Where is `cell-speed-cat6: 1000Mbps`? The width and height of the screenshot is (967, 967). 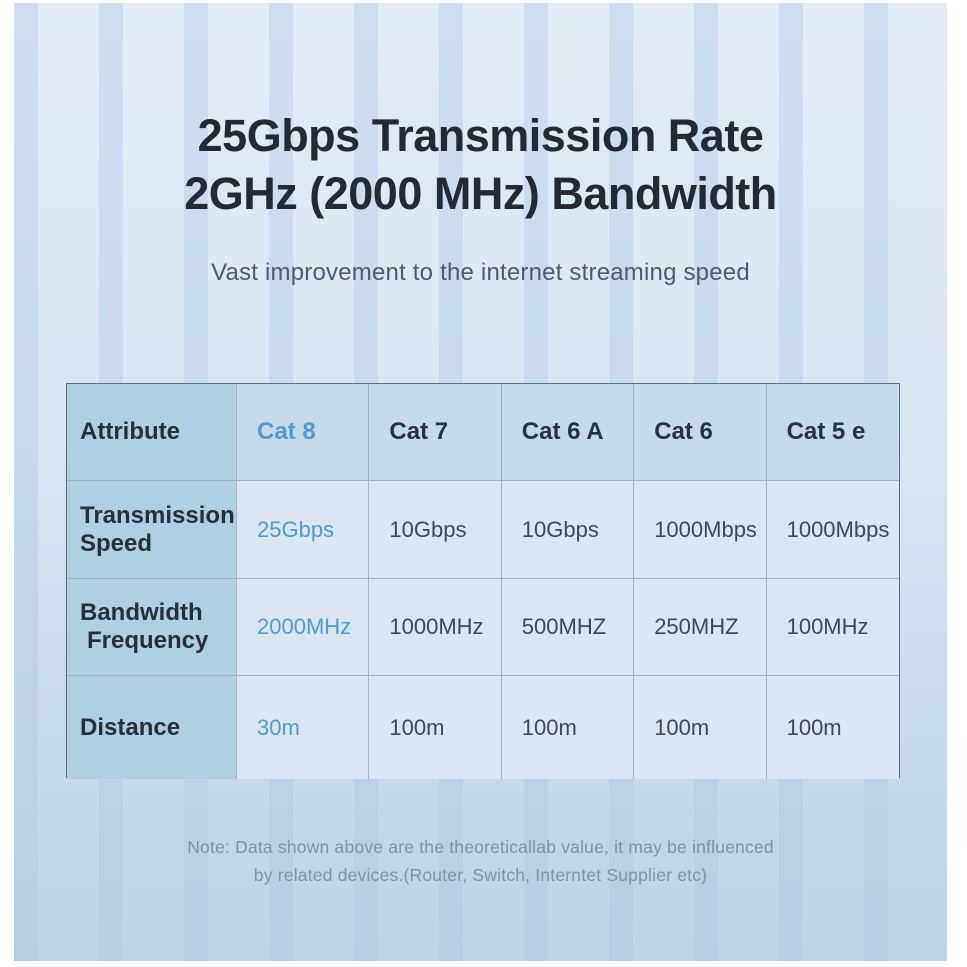
cell-speed-cat6: 1000Mbps is located at coordinates (700, 530).